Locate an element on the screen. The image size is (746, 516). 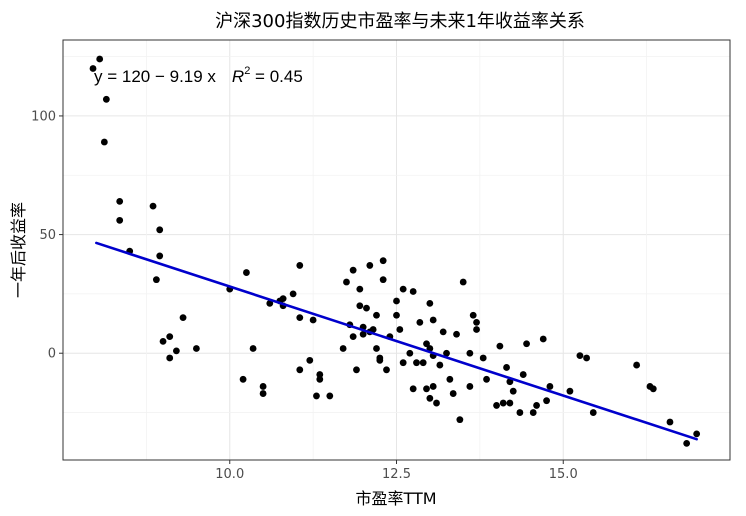
y-axis: 0 50 100 is located at coordinates (47, 235).